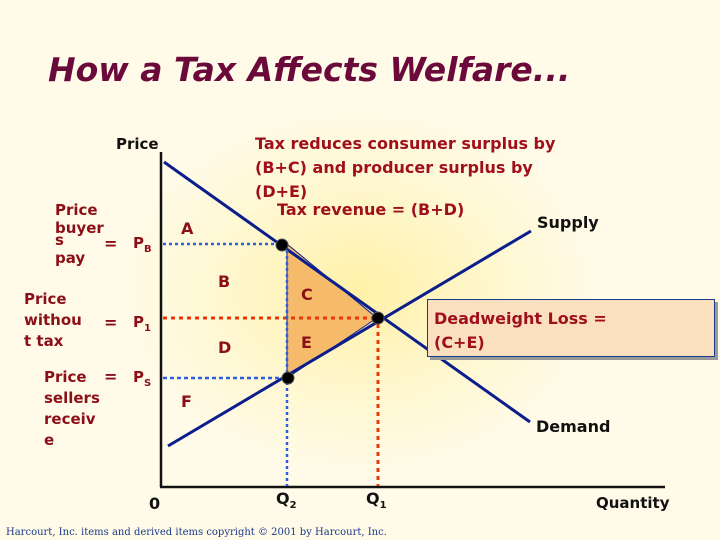  Describe the element at coordinates (520, 330) in the screenshot. I see `deadweight-loss-text: Deadweight Loss = (C+E)` at that location.